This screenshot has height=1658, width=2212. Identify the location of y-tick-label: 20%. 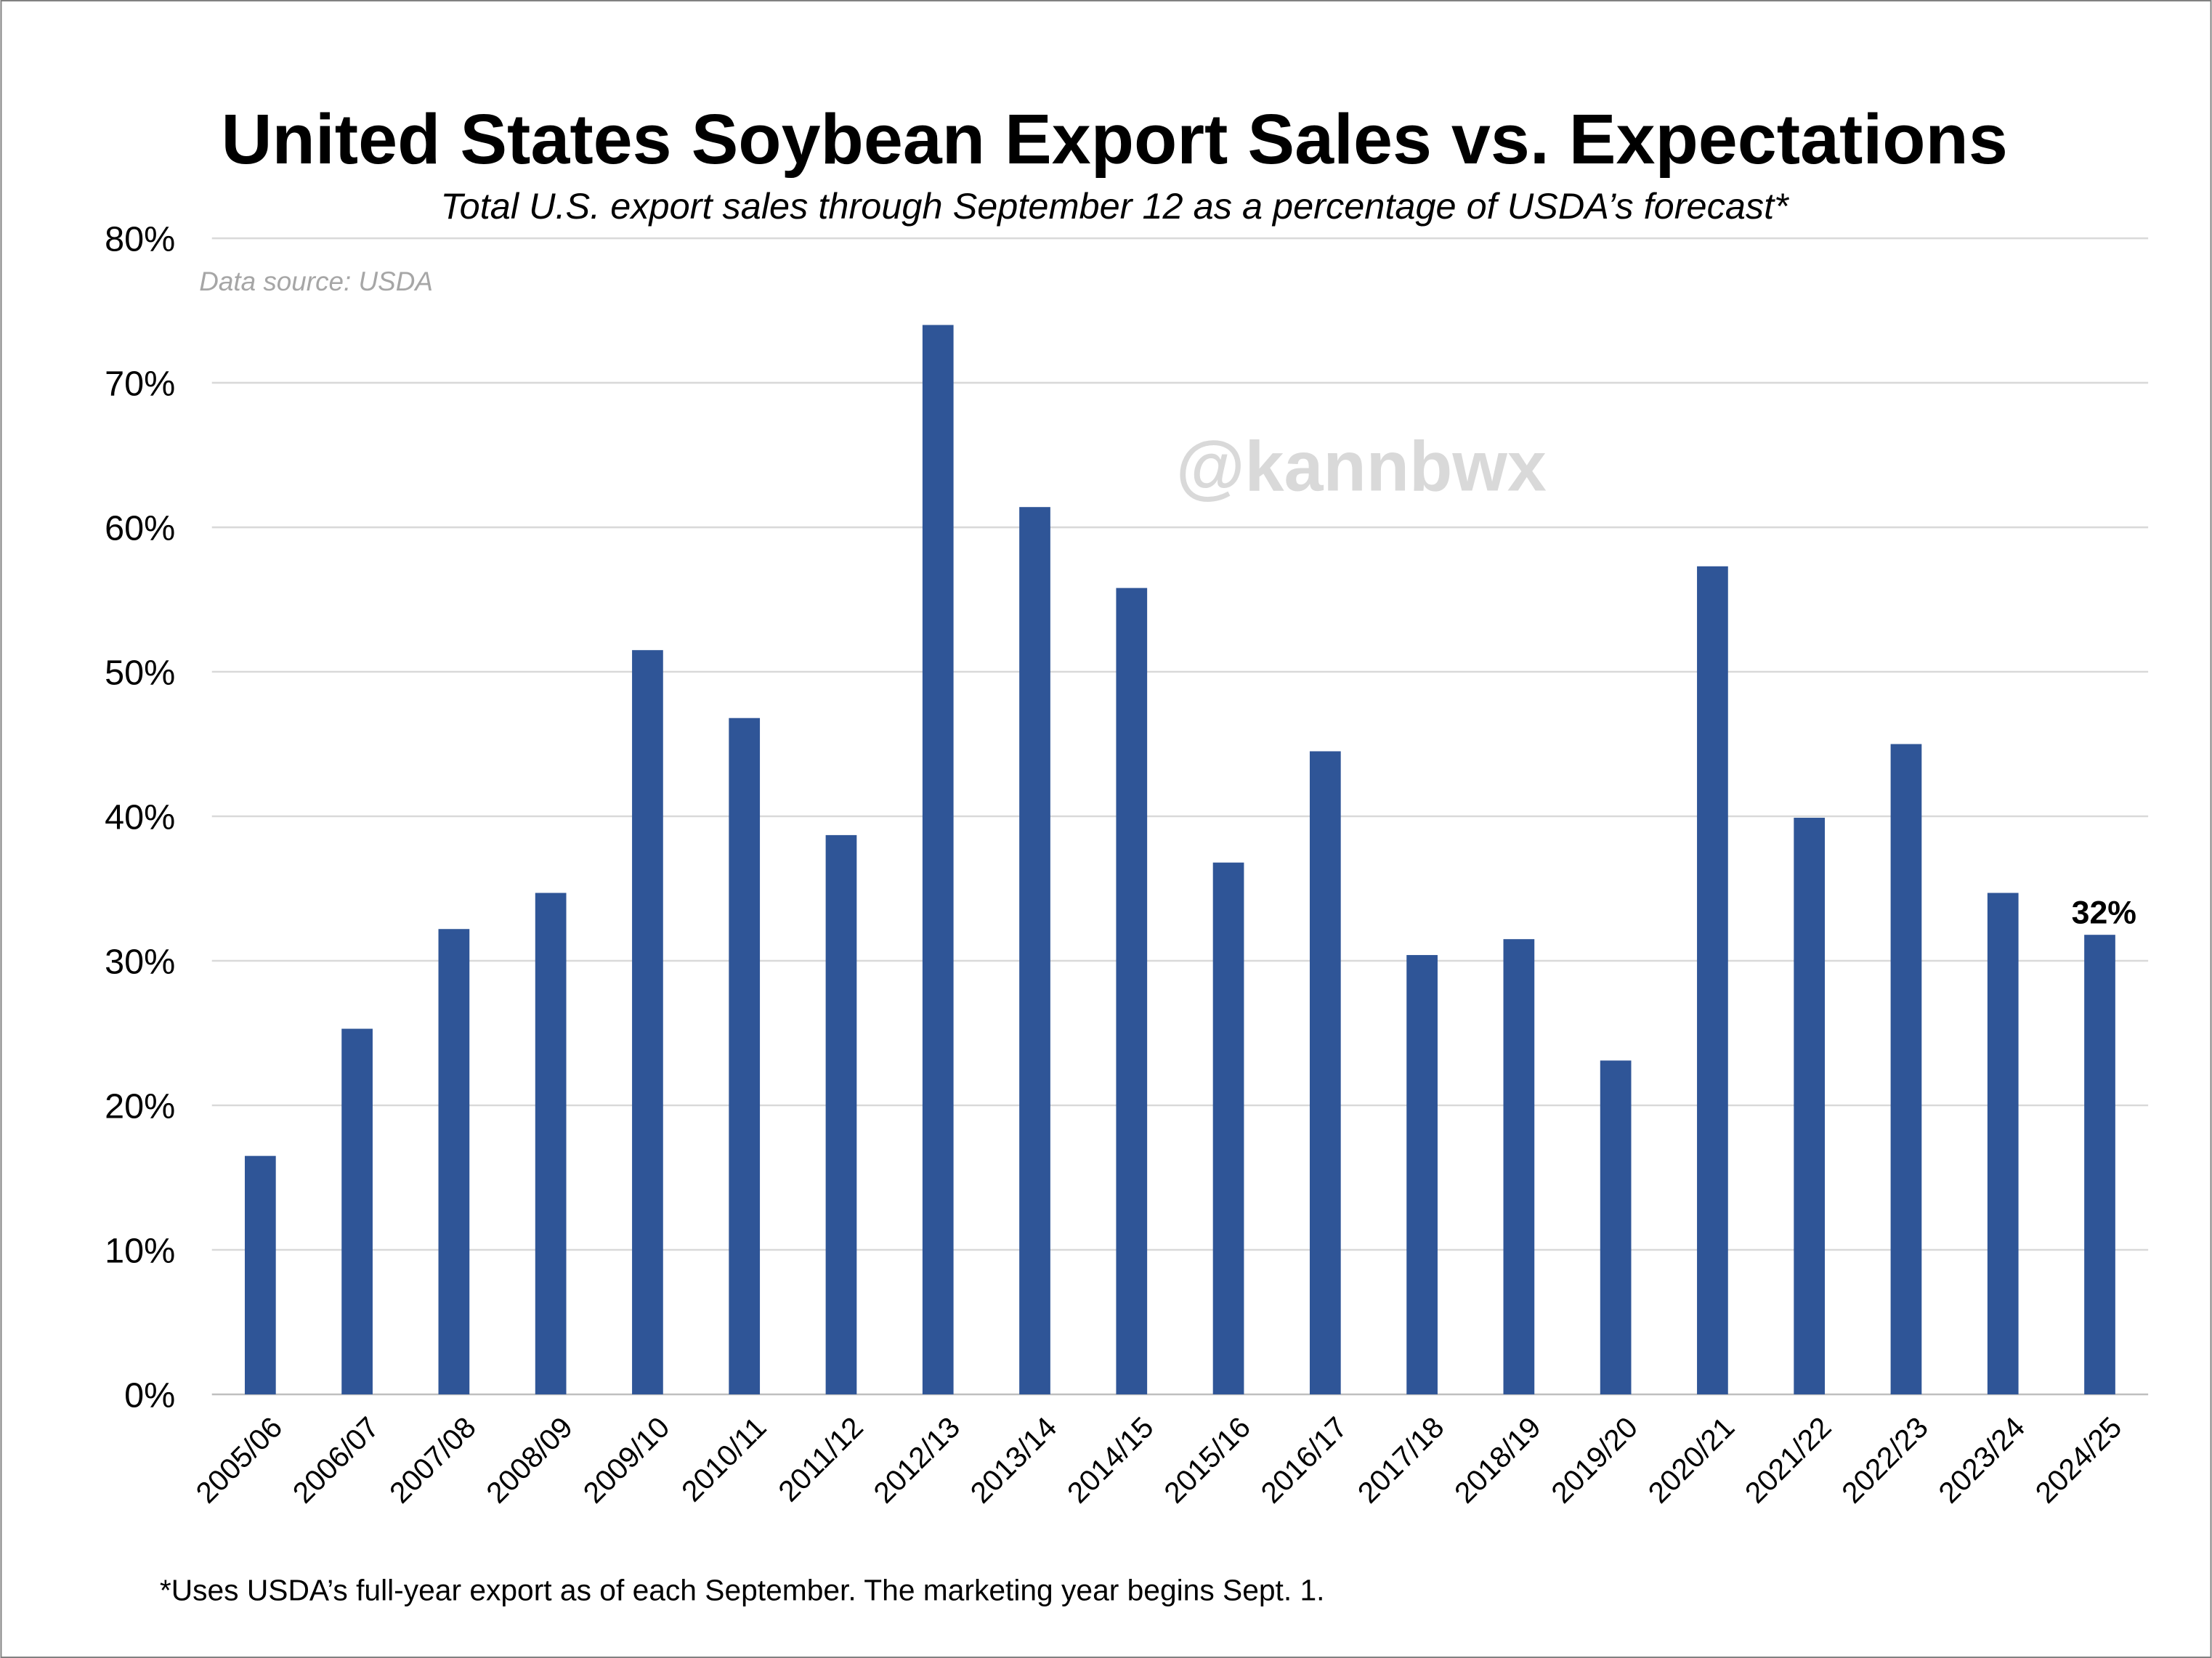
(140, 1106).